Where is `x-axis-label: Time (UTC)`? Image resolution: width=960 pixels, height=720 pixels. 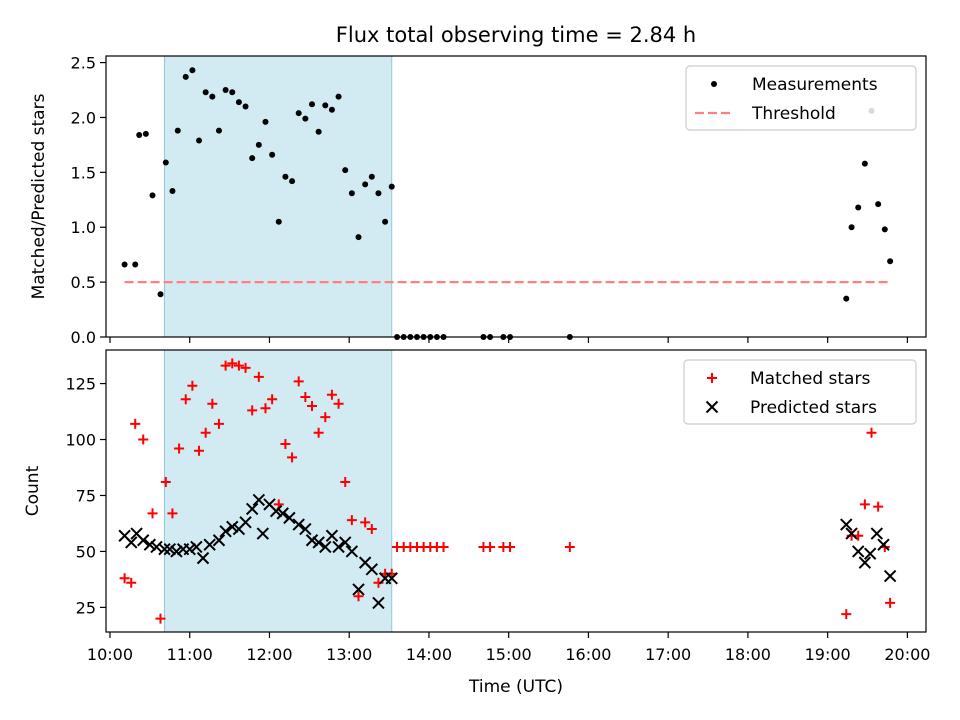
x-axis-label: Time (UTC) is located at coordinates (515, 687).